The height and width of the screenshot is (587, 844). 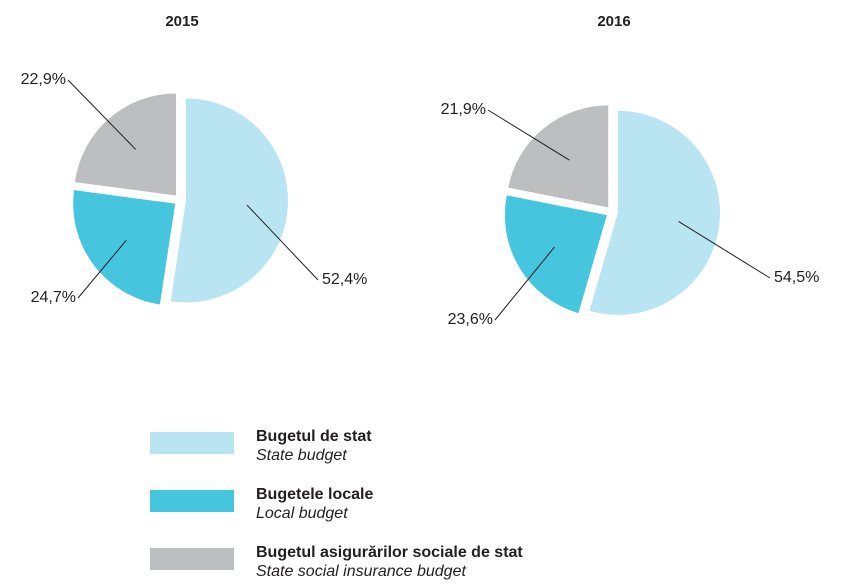 I want to click on data-label: 54,5%, so click(x=796, y=277).